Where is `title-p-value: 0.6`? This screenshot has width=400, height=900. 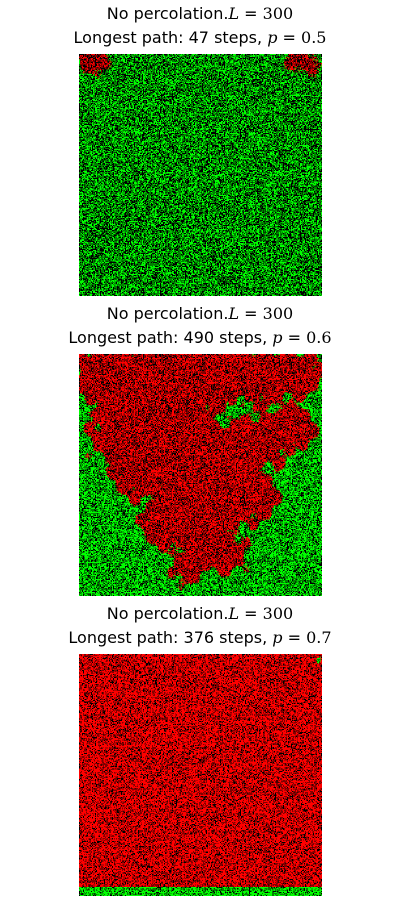 title-p-value: 0.6 is located at coordinates (319, 337).